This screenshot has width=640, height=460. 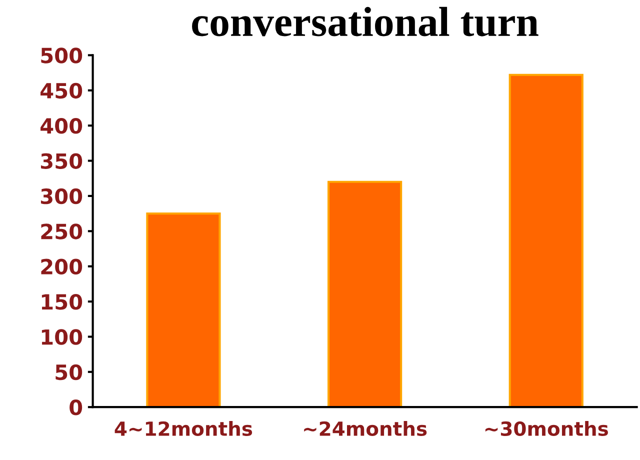 I want to click on y-tick-label: 450, so click(x=61, y=90).